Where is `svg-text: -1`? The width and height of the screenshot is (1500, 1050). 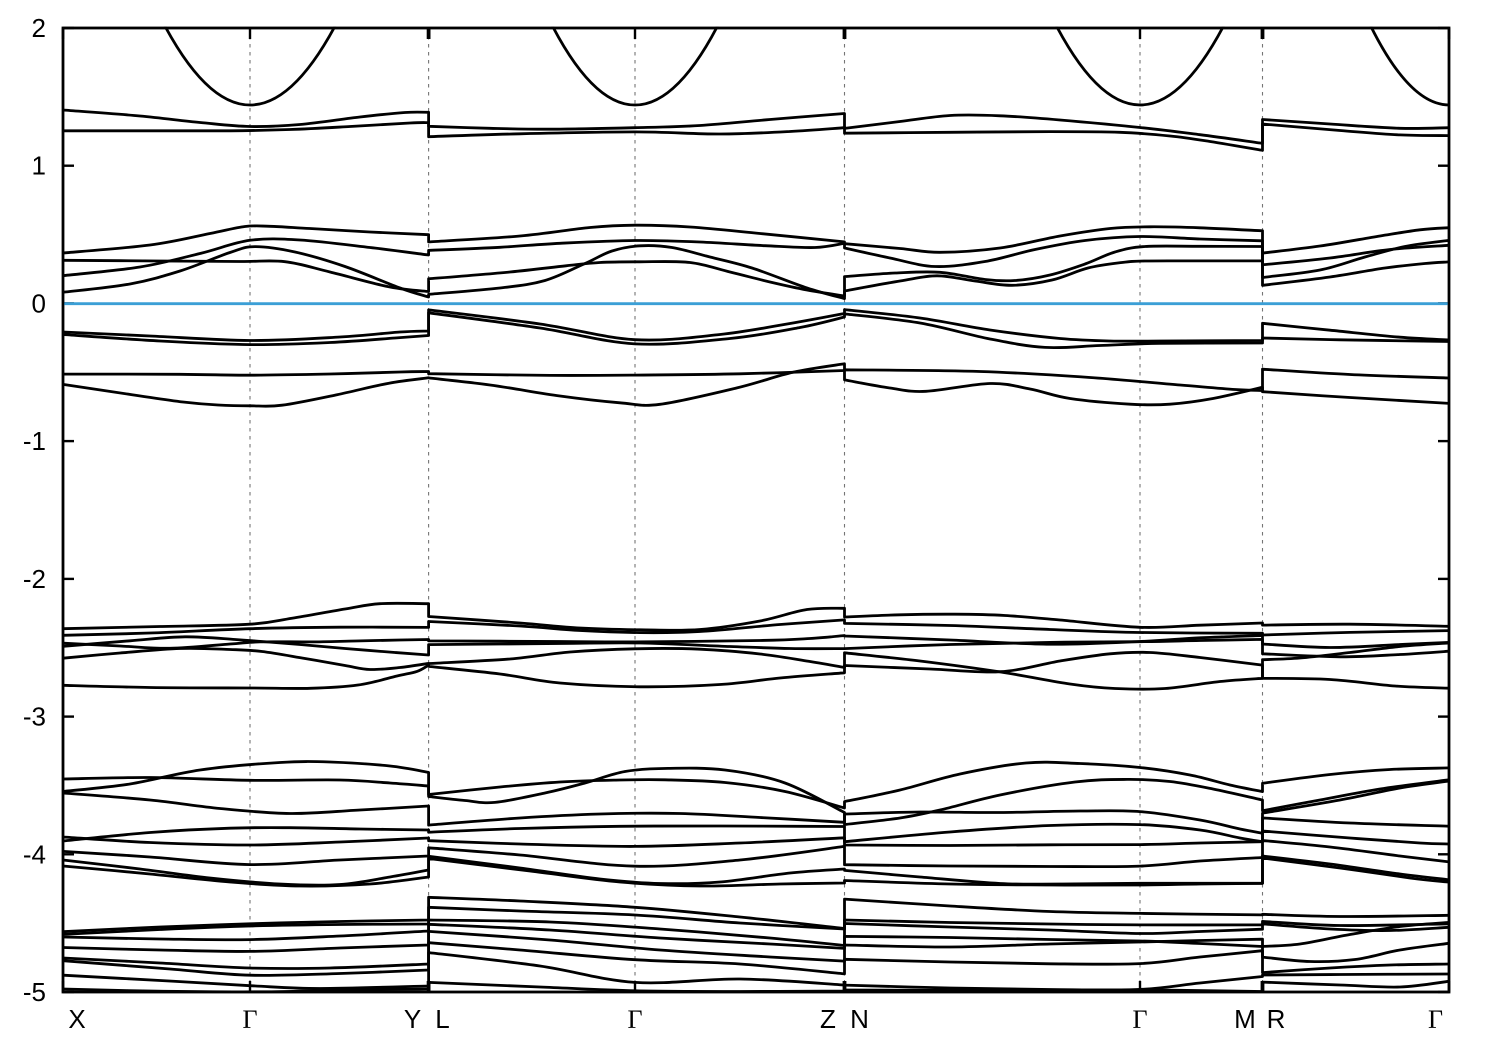 svg-text: -1 is located at coordinates (34, 441).